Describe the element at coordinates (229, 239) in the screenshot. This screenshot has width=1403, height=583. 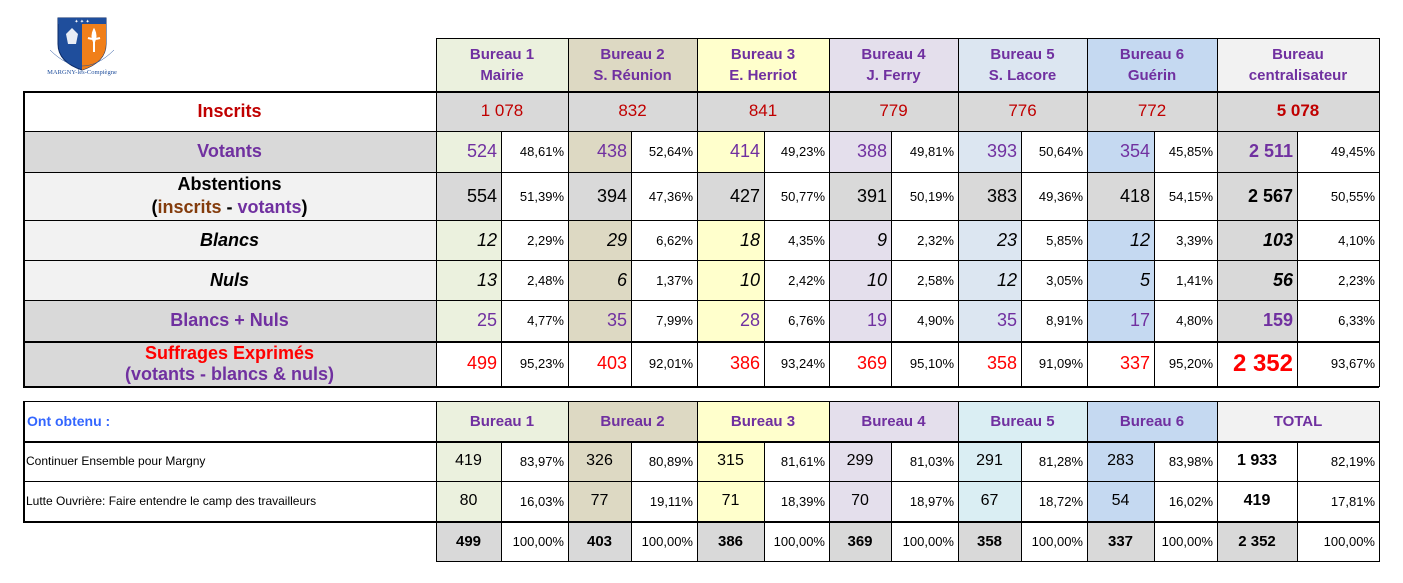
I see `row-label-text: Blancs` at that location.